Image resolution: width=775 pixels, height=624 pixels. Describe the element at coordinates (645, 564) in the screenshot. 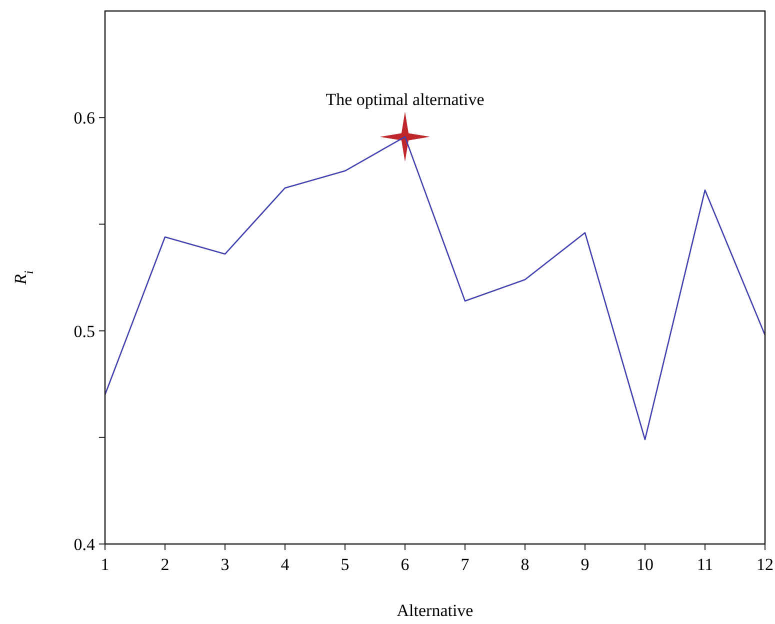

I see `x-tick-label: 10` at that location.